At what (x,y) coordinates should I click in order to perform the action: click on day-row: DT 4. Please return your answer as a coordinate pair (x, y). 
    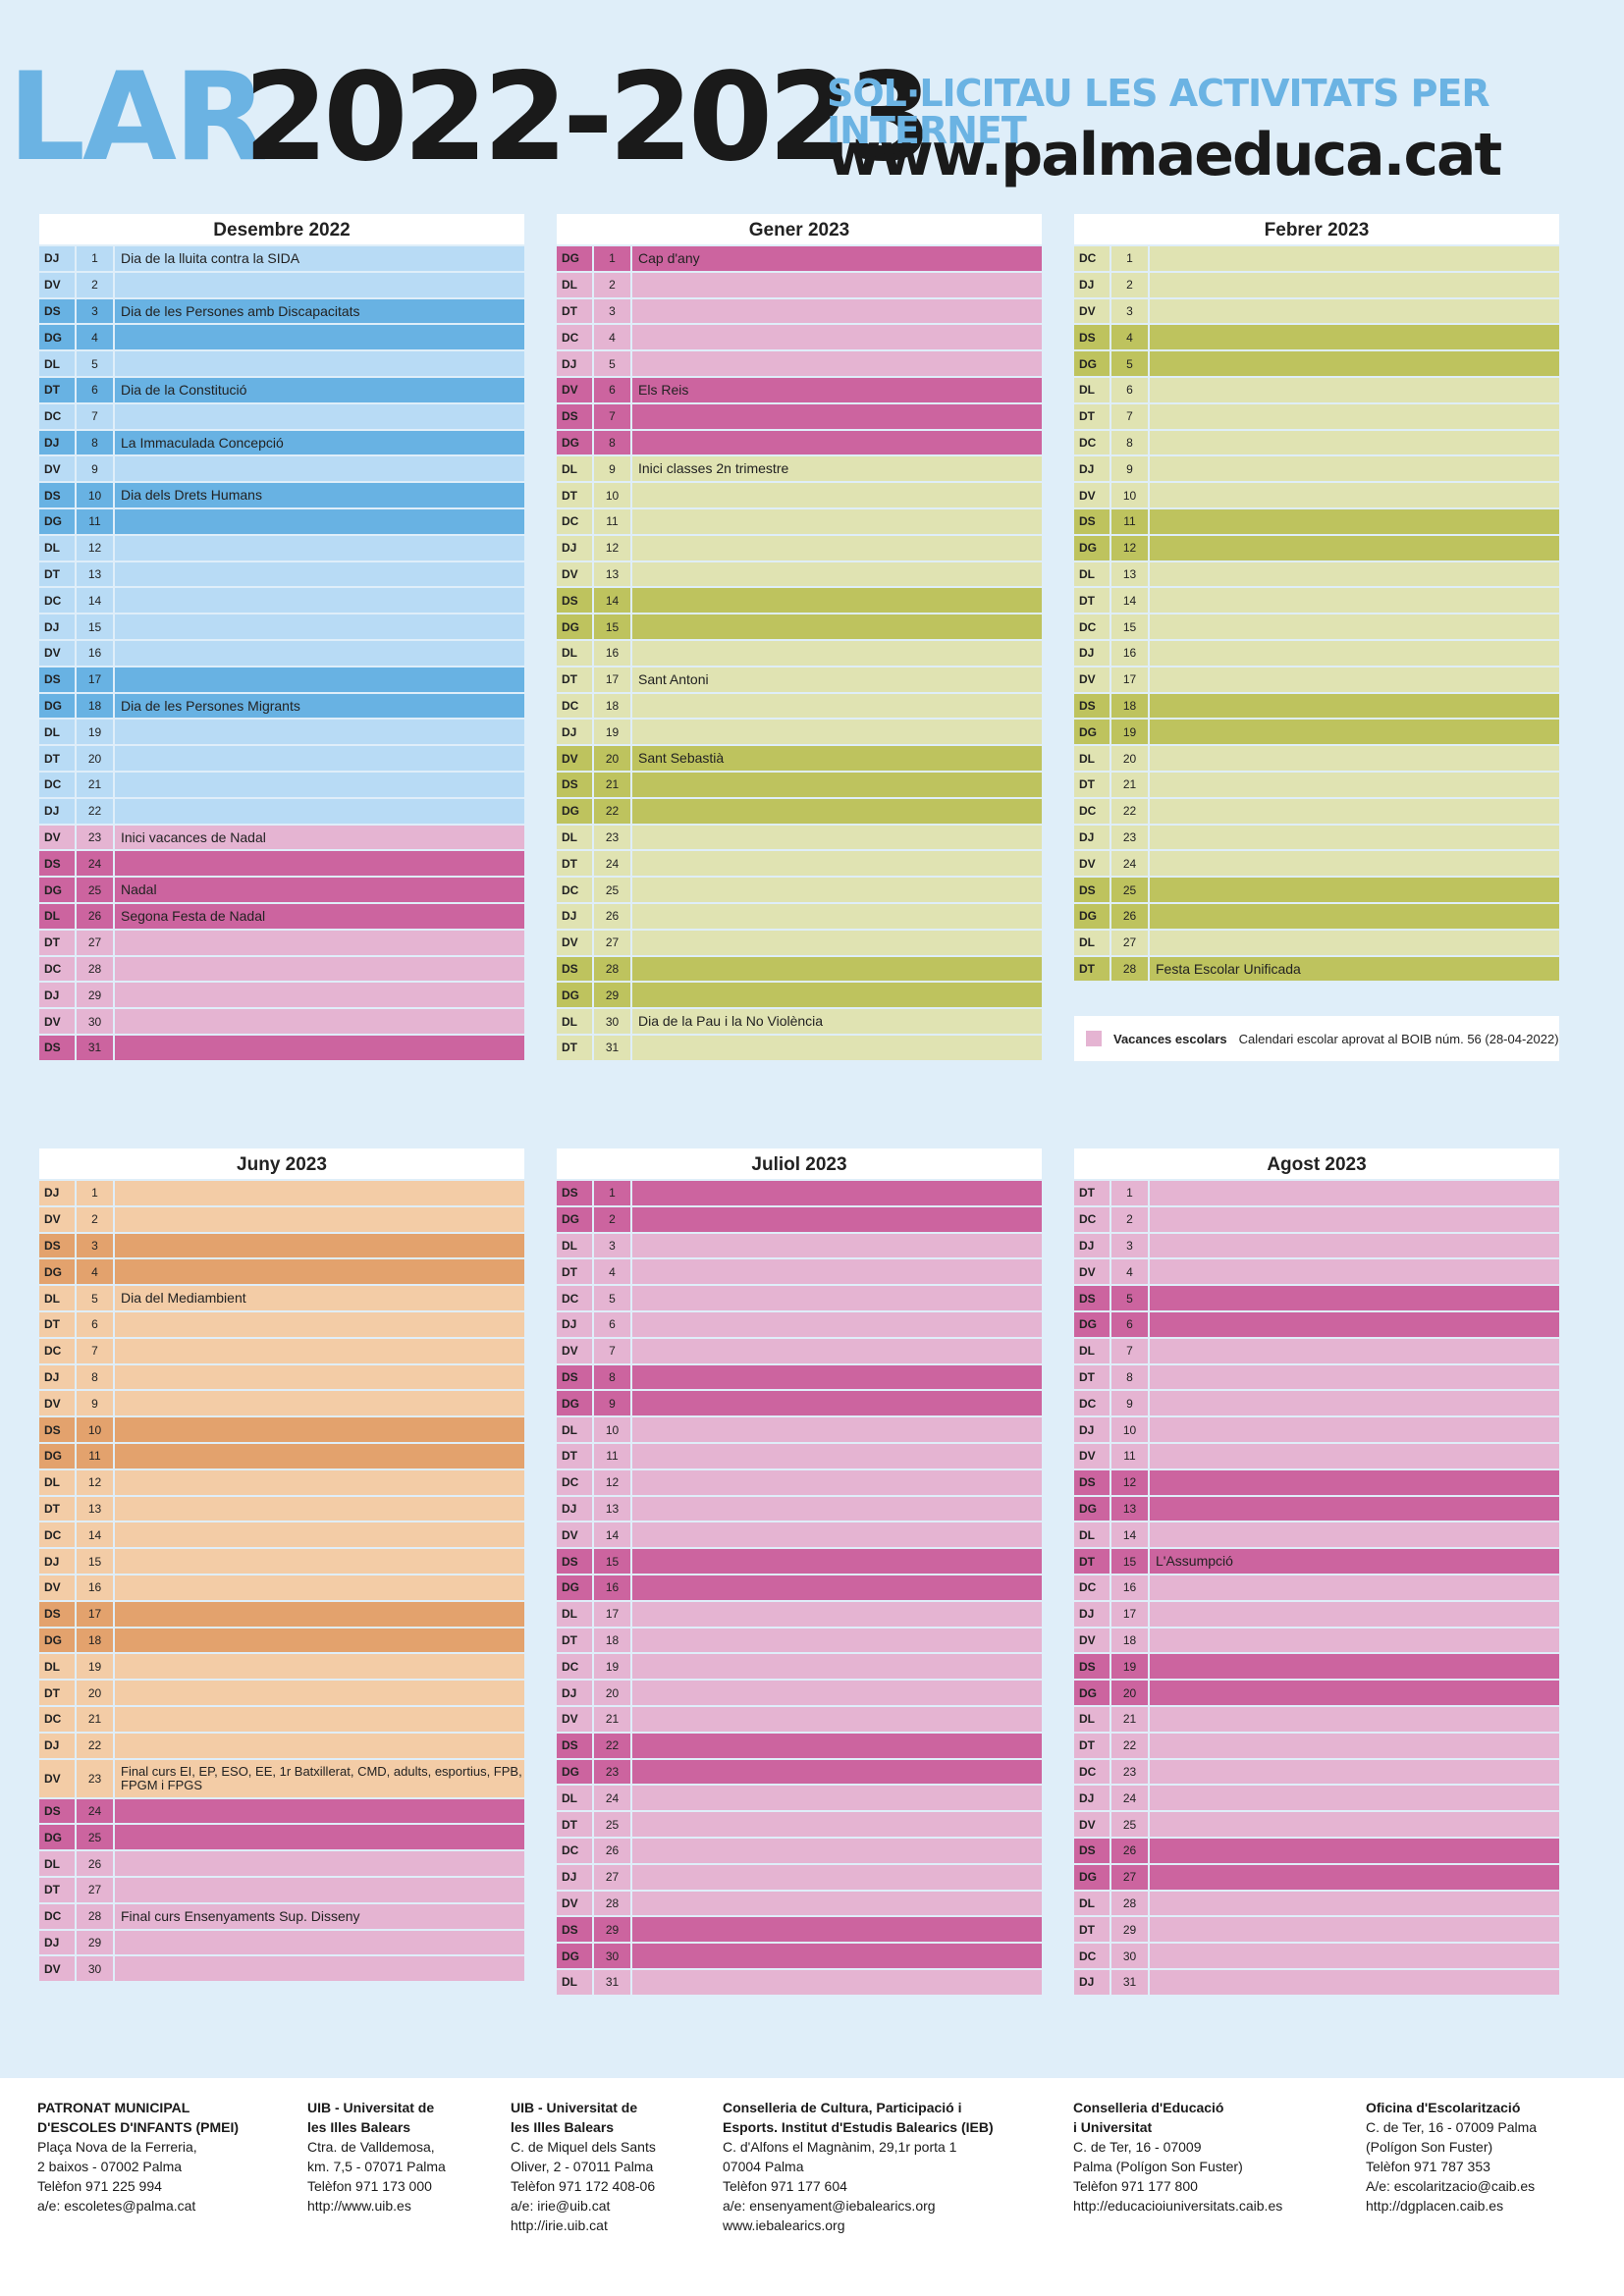
    Looking at the image, I should click on (799, 1272).